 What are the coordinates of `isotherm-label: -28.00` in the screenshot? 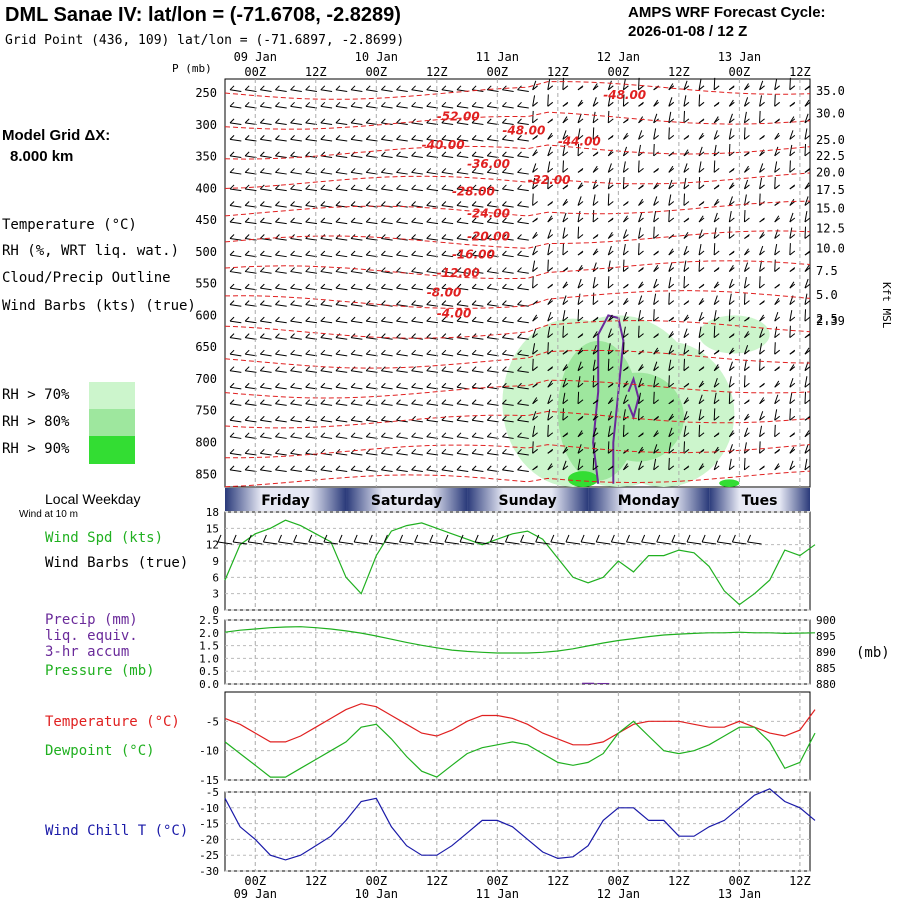 It's located at (473, 191).